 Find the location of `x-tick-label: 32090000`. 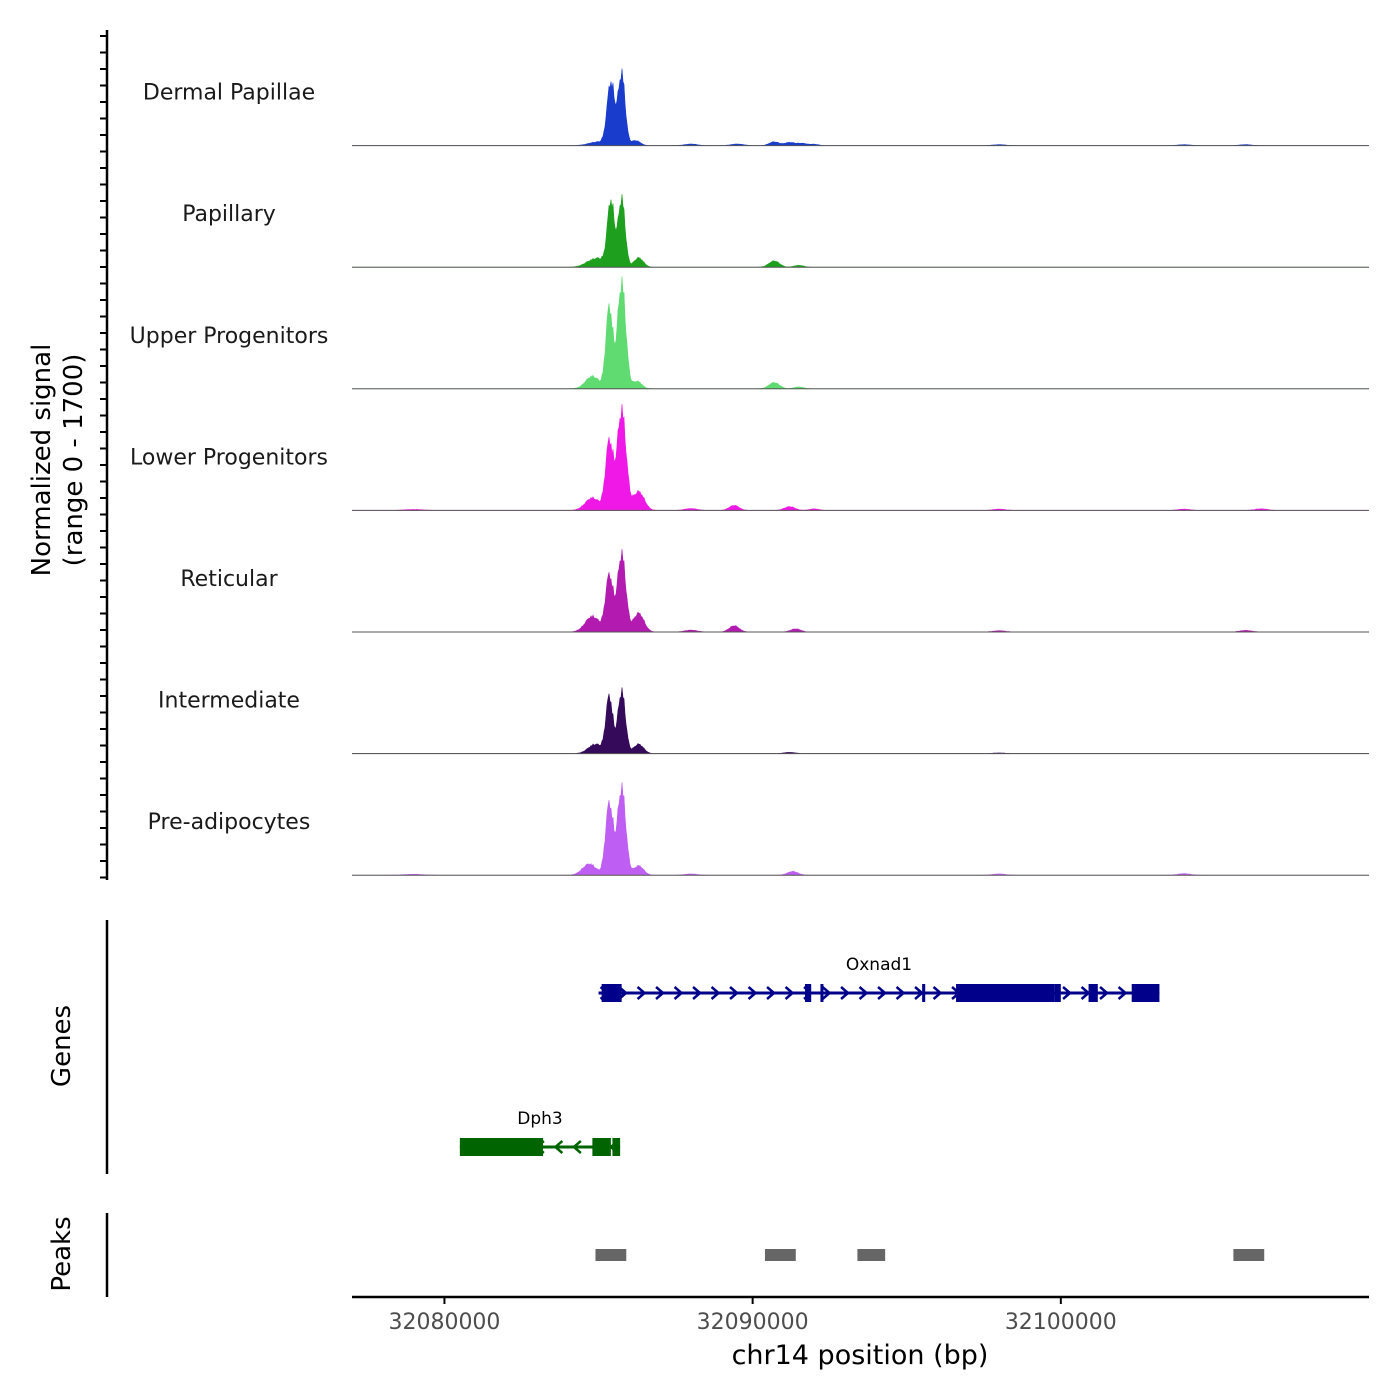

x-tick-label: 32090000 is located at coordinates (753, 1322).